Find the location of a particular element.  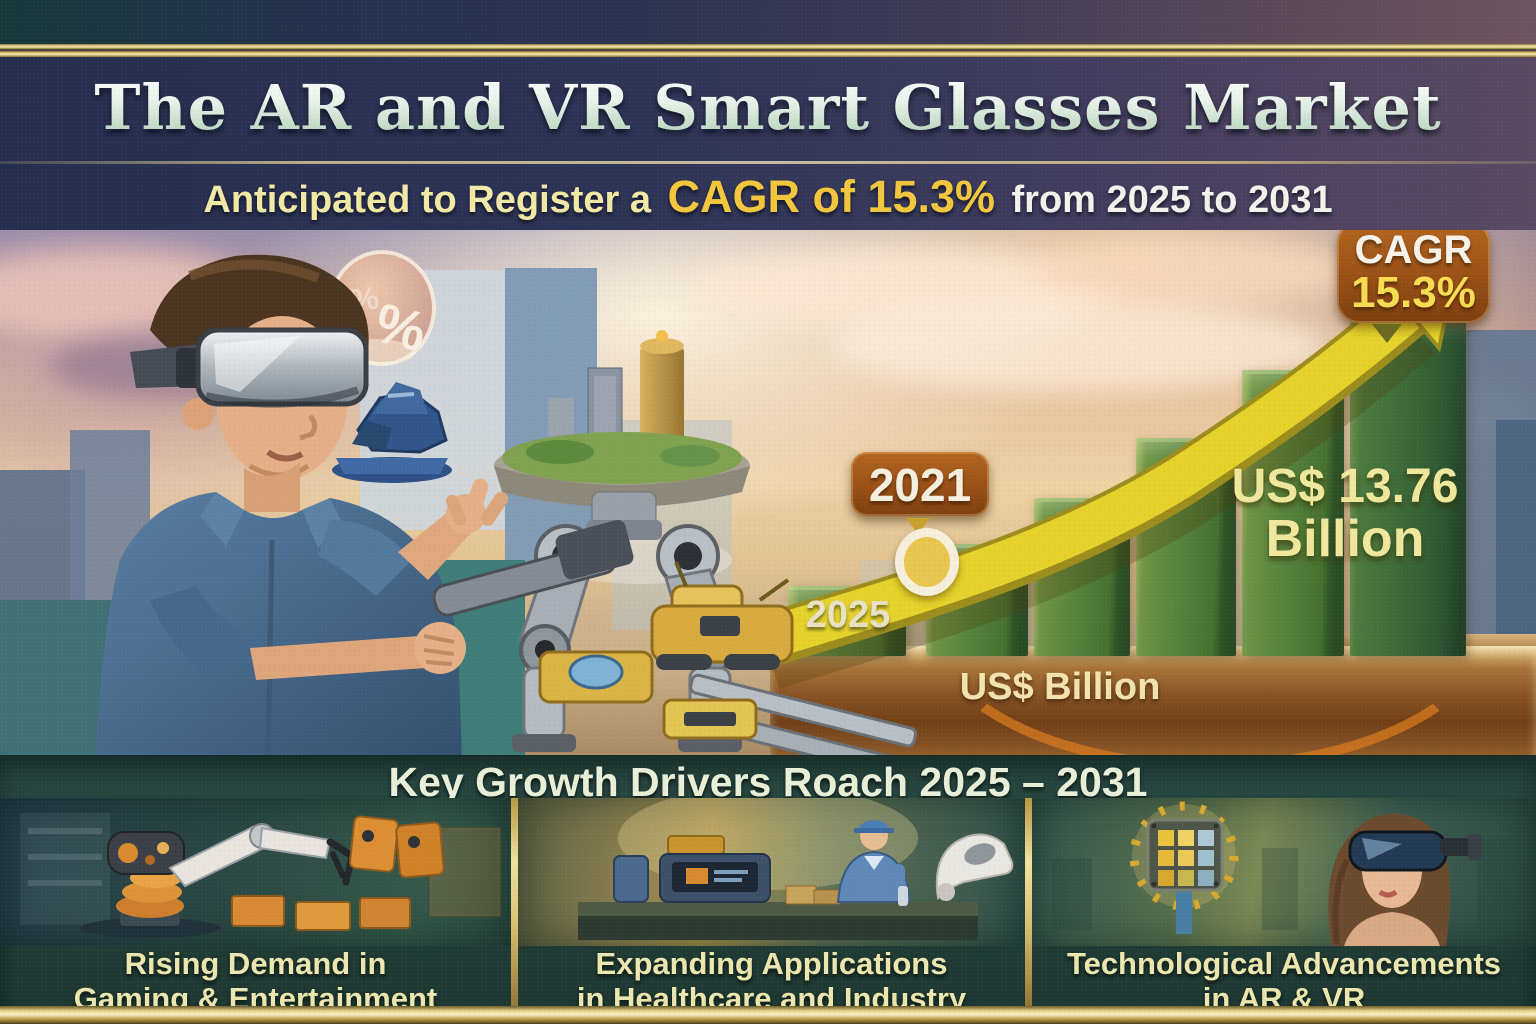

trend-marker-dot is located at coordinates (927, 562).